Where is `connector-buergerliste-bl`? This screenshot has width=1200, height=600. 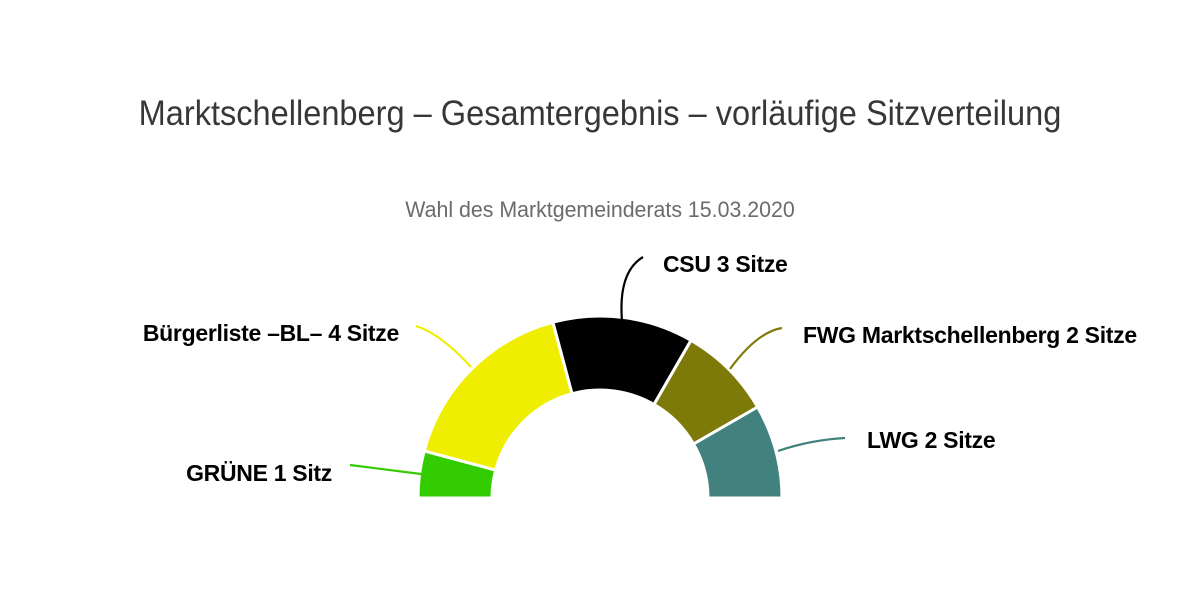 connector-buergerliste-bl is located at coordinates (443, 346).